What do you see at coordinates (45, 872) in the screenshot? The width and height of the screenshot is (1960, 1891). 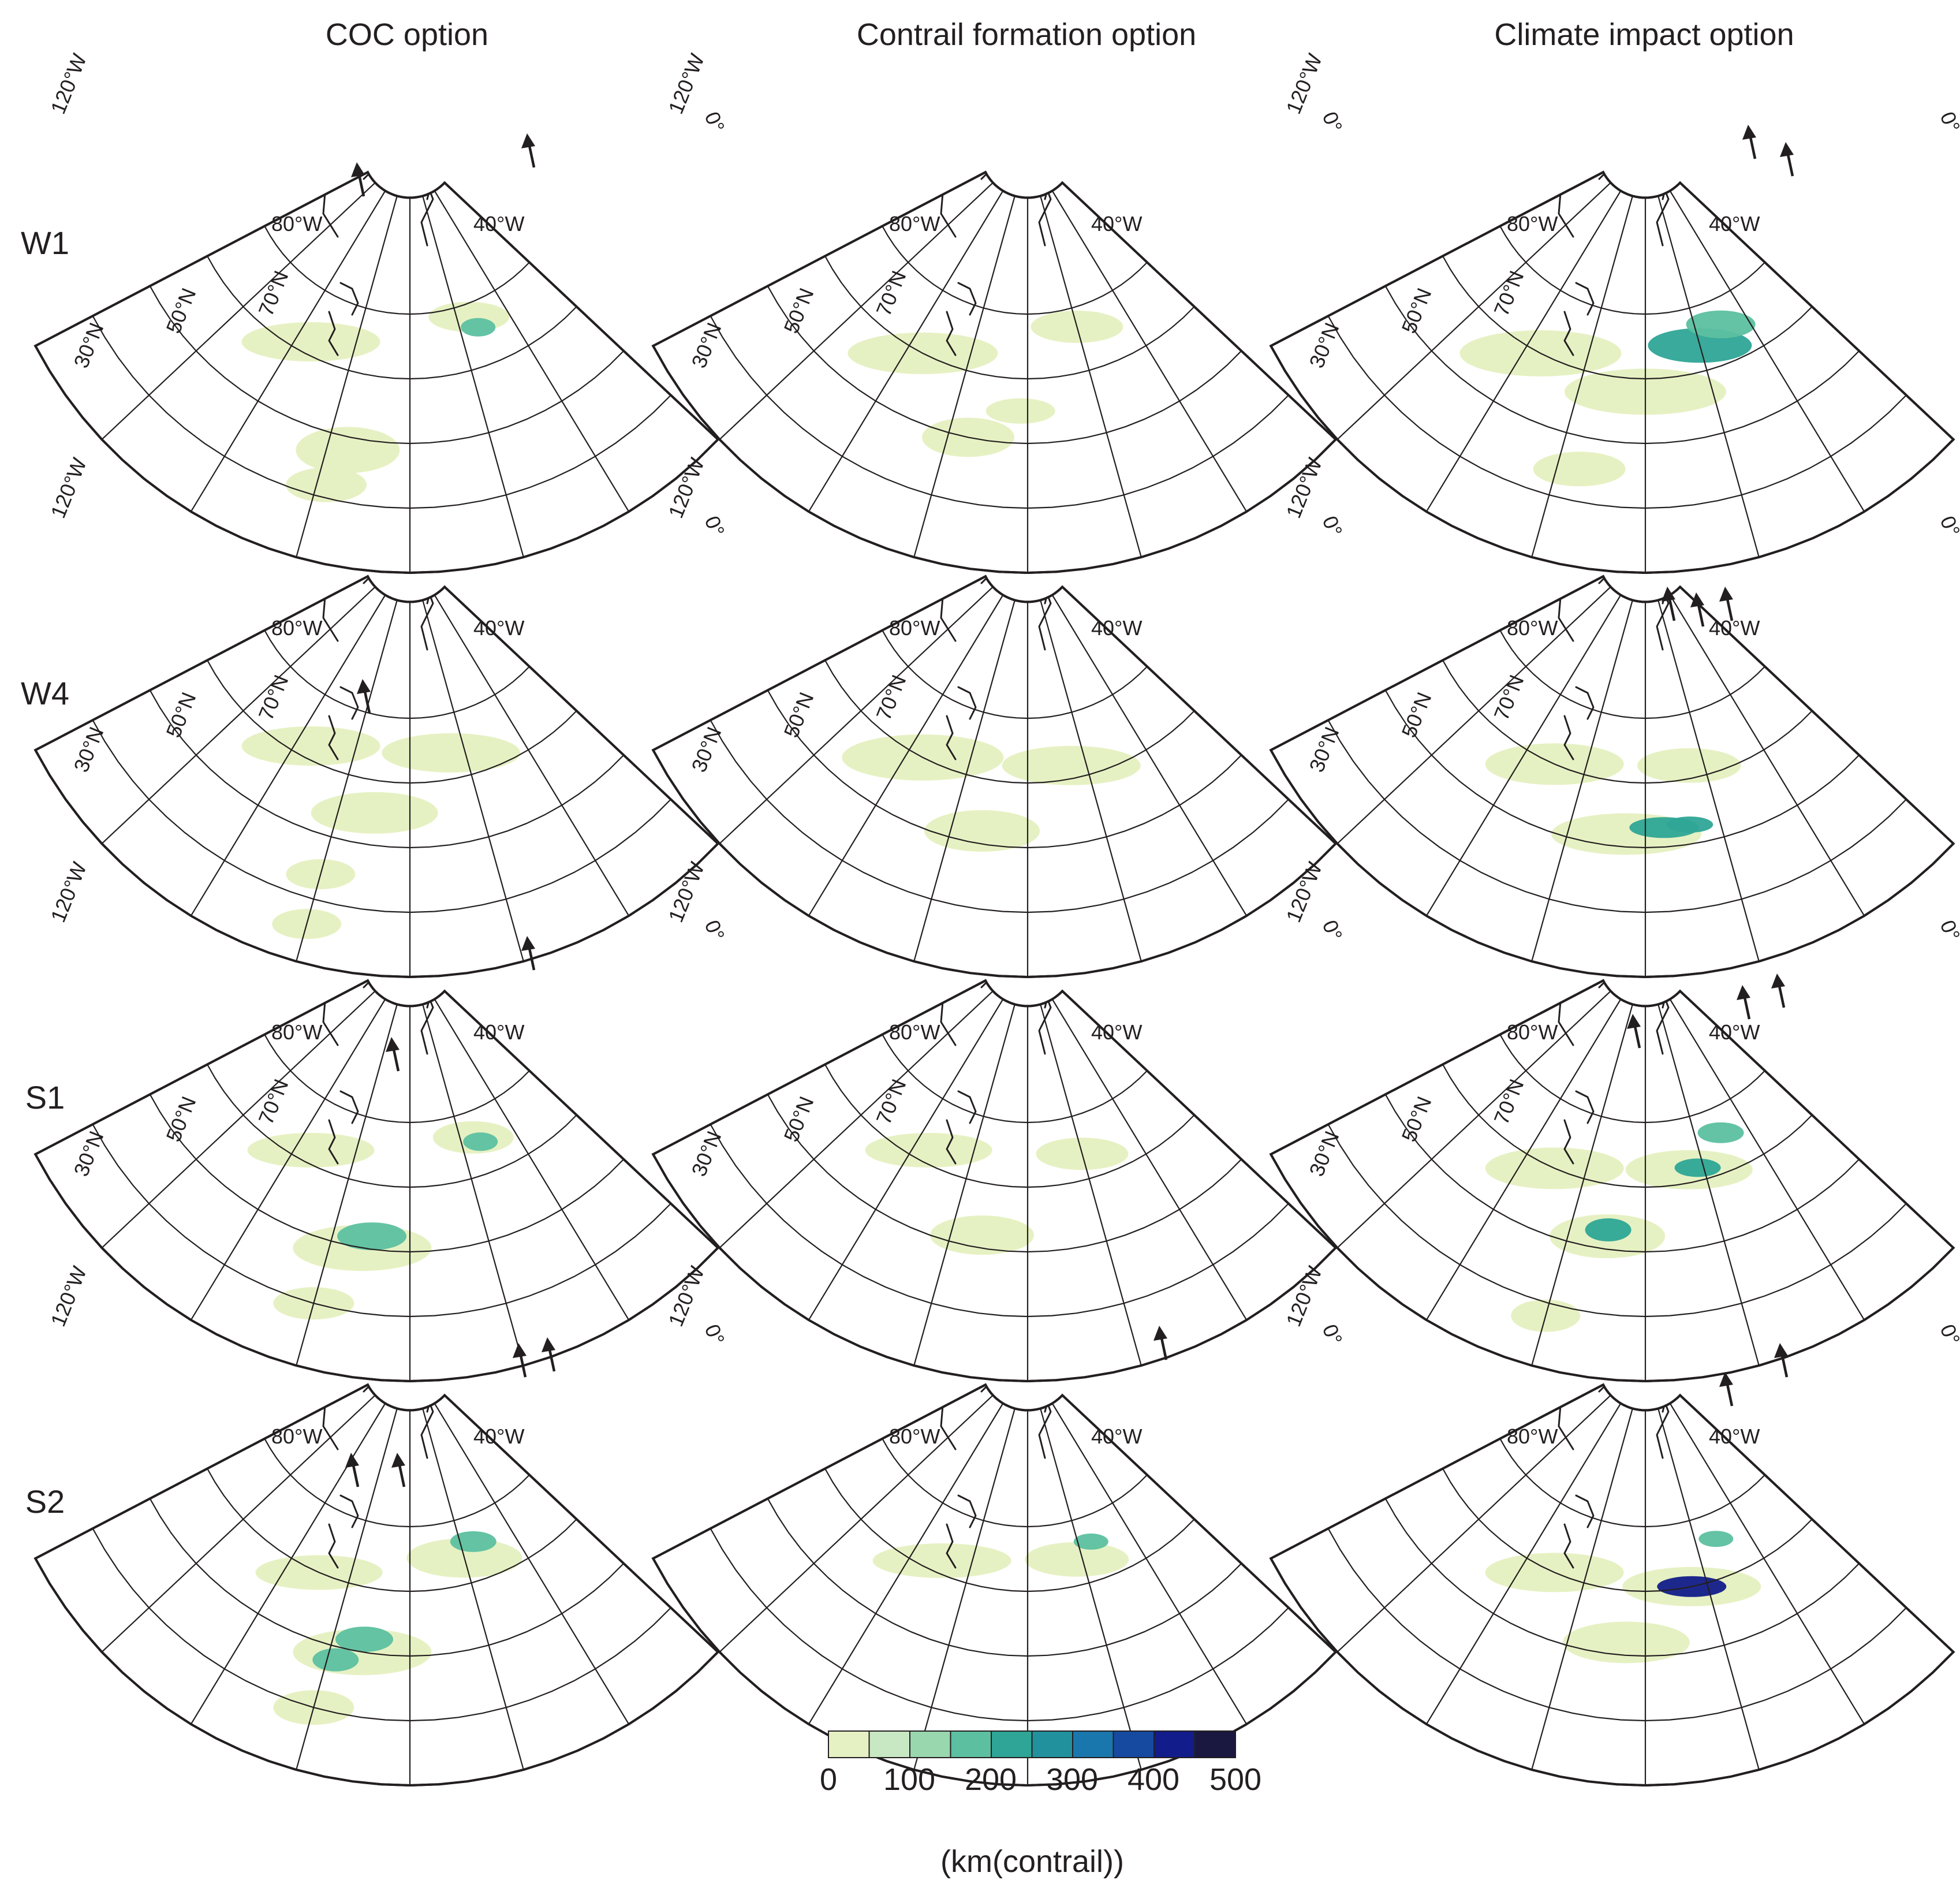 I see `row-labels: W1 W4 S1 S2` at bounding box center [45, 872].